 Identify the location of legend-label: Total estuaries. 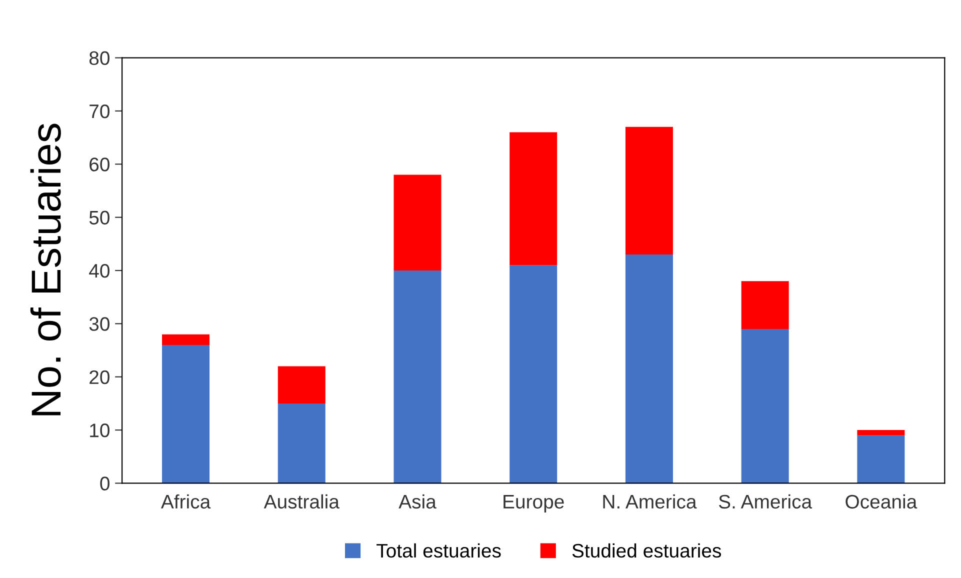
(438, 550).